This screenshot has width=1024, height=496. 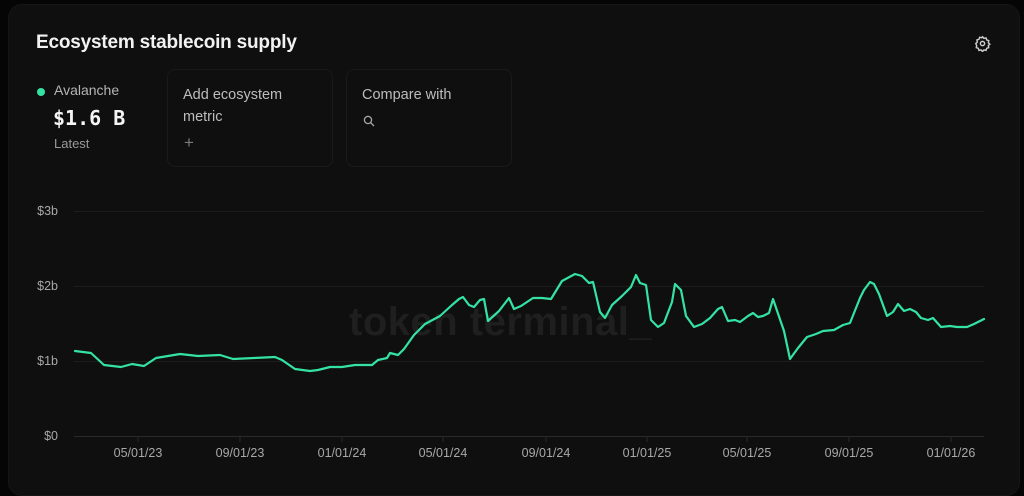 I want to click on watermark: token terminal_, so click(x=501, y=322).